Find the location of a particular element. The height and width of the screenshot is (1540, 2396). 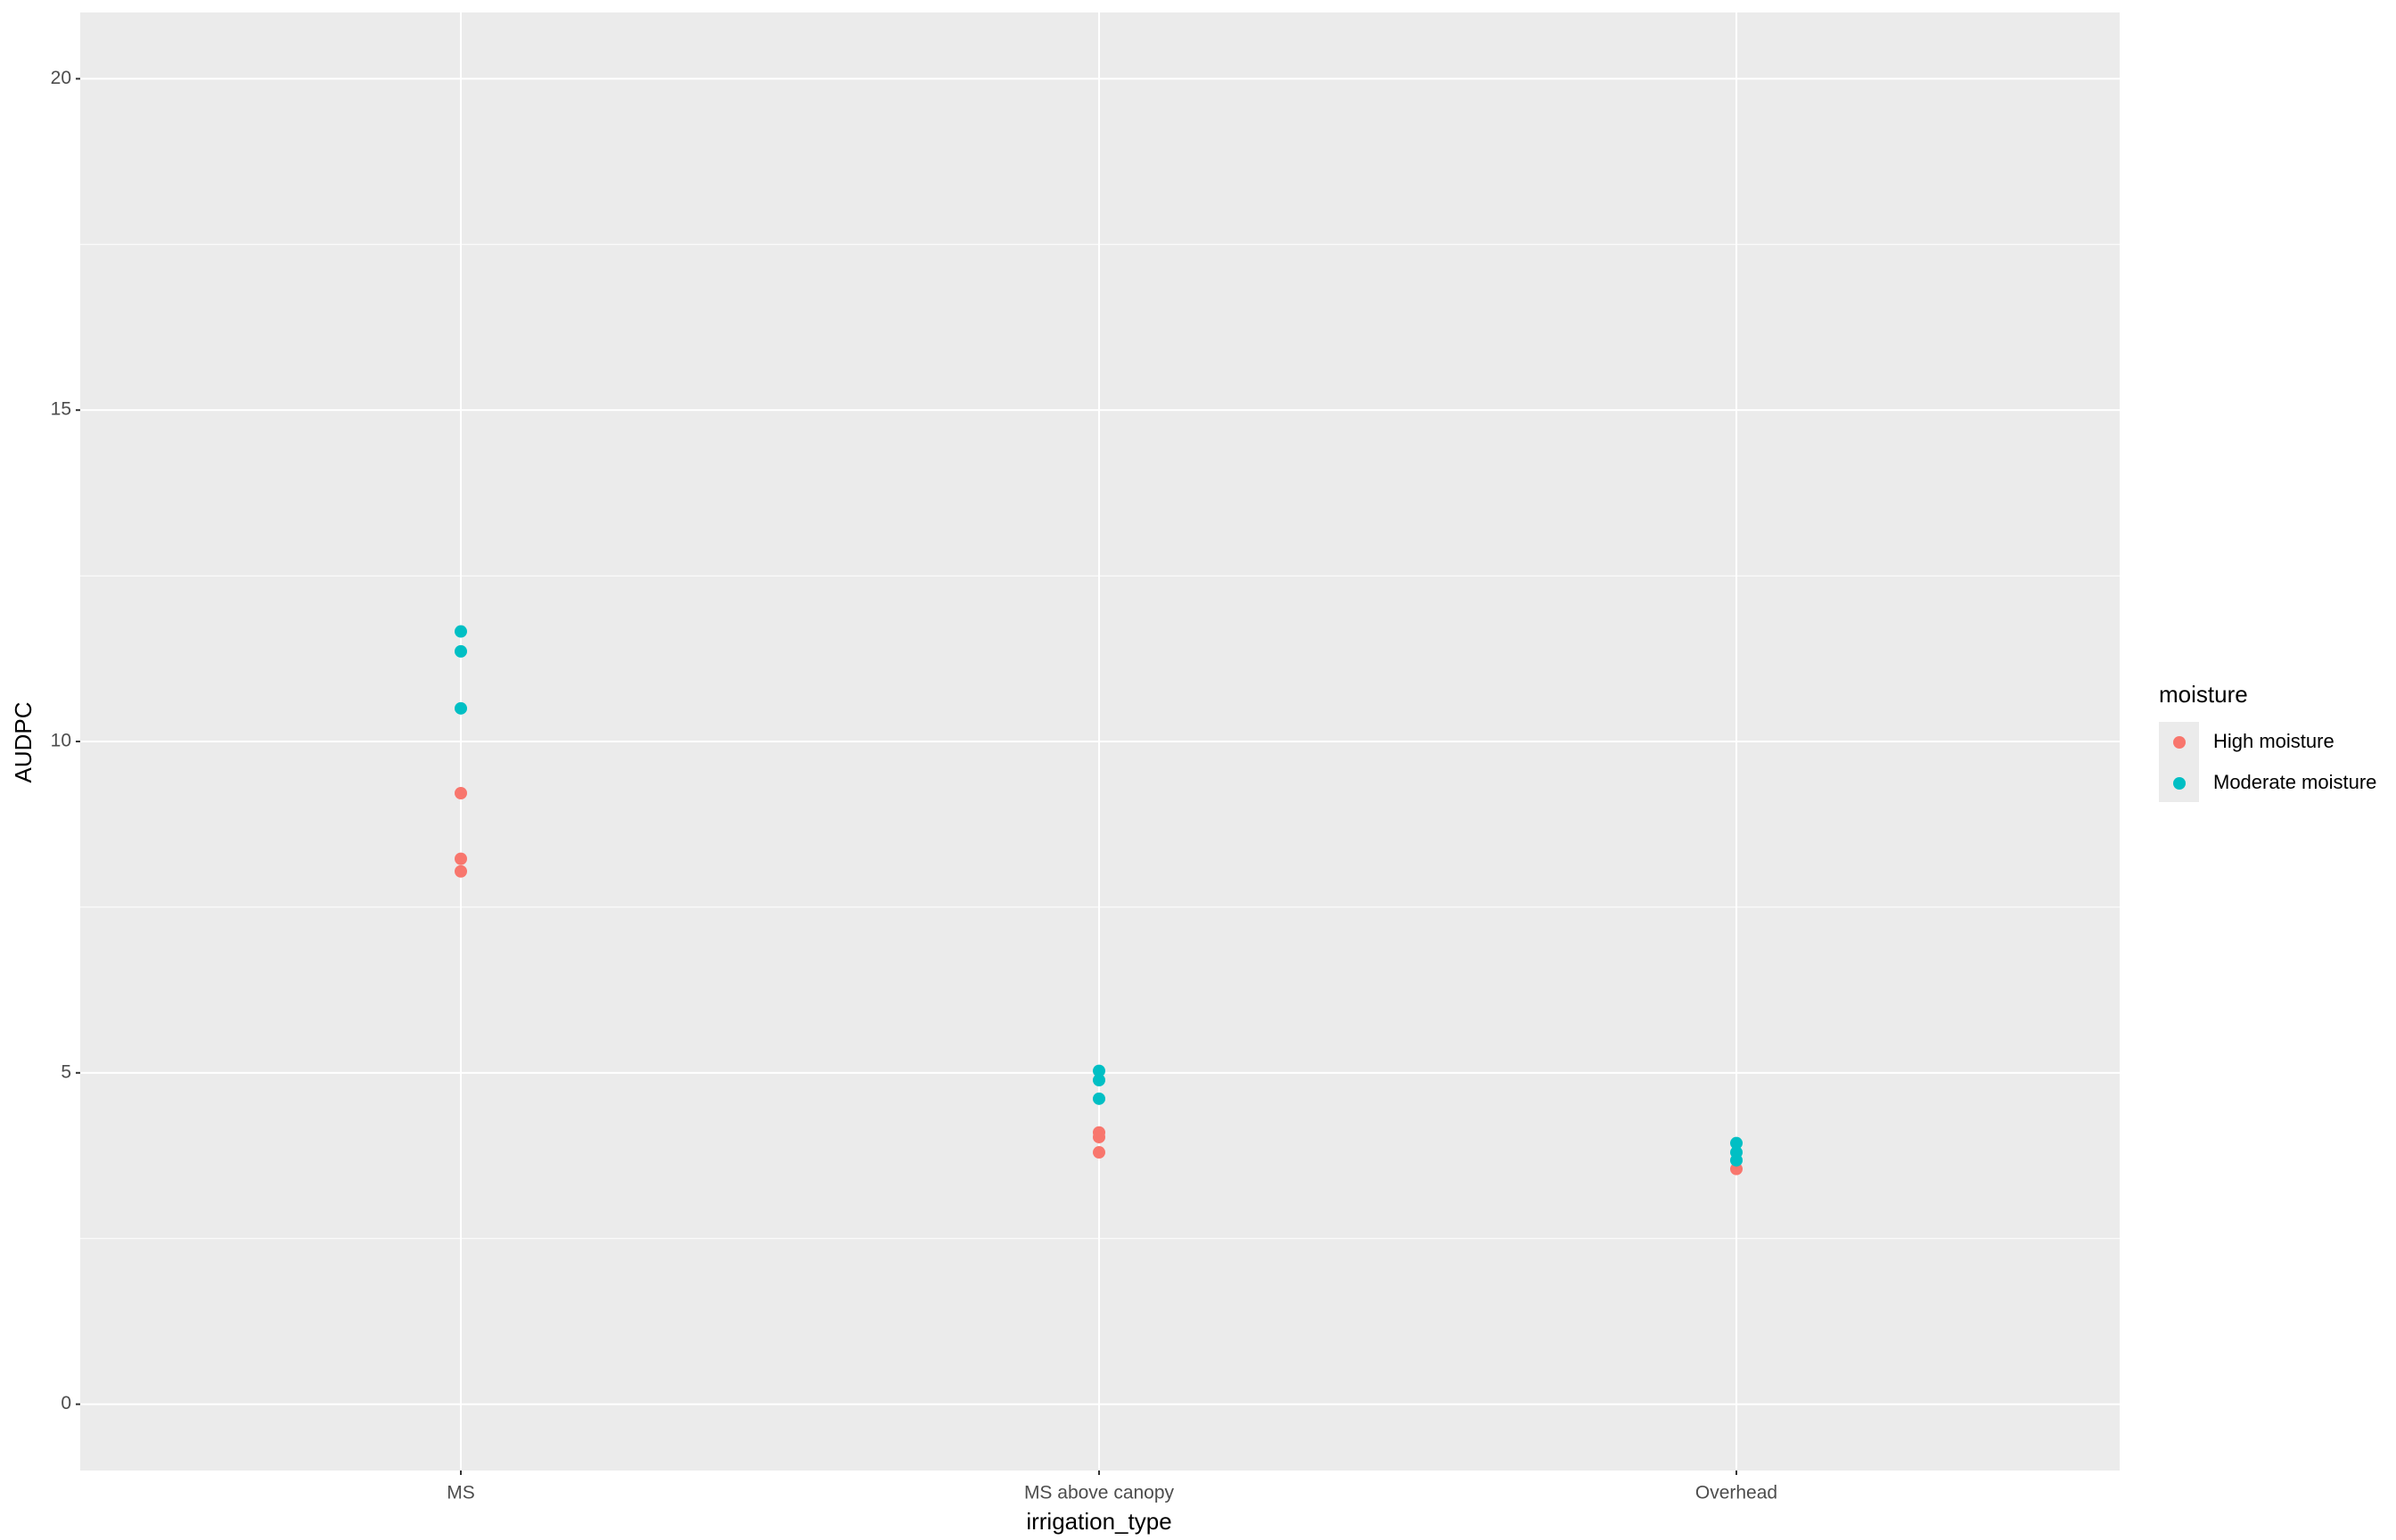

x-tick-label: Overhead is located at coordinates (1736, 1493).